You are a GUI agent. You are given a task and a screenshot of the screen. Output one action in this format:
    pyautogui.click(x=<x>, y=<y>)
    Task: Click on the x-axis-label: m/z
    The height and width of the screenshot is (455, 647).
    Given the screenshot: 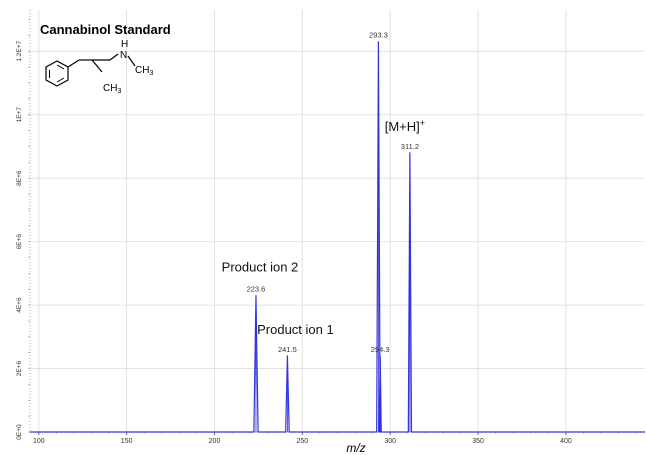 What is the action you would take?
    pyautogui.click(x=355, y=448)
    